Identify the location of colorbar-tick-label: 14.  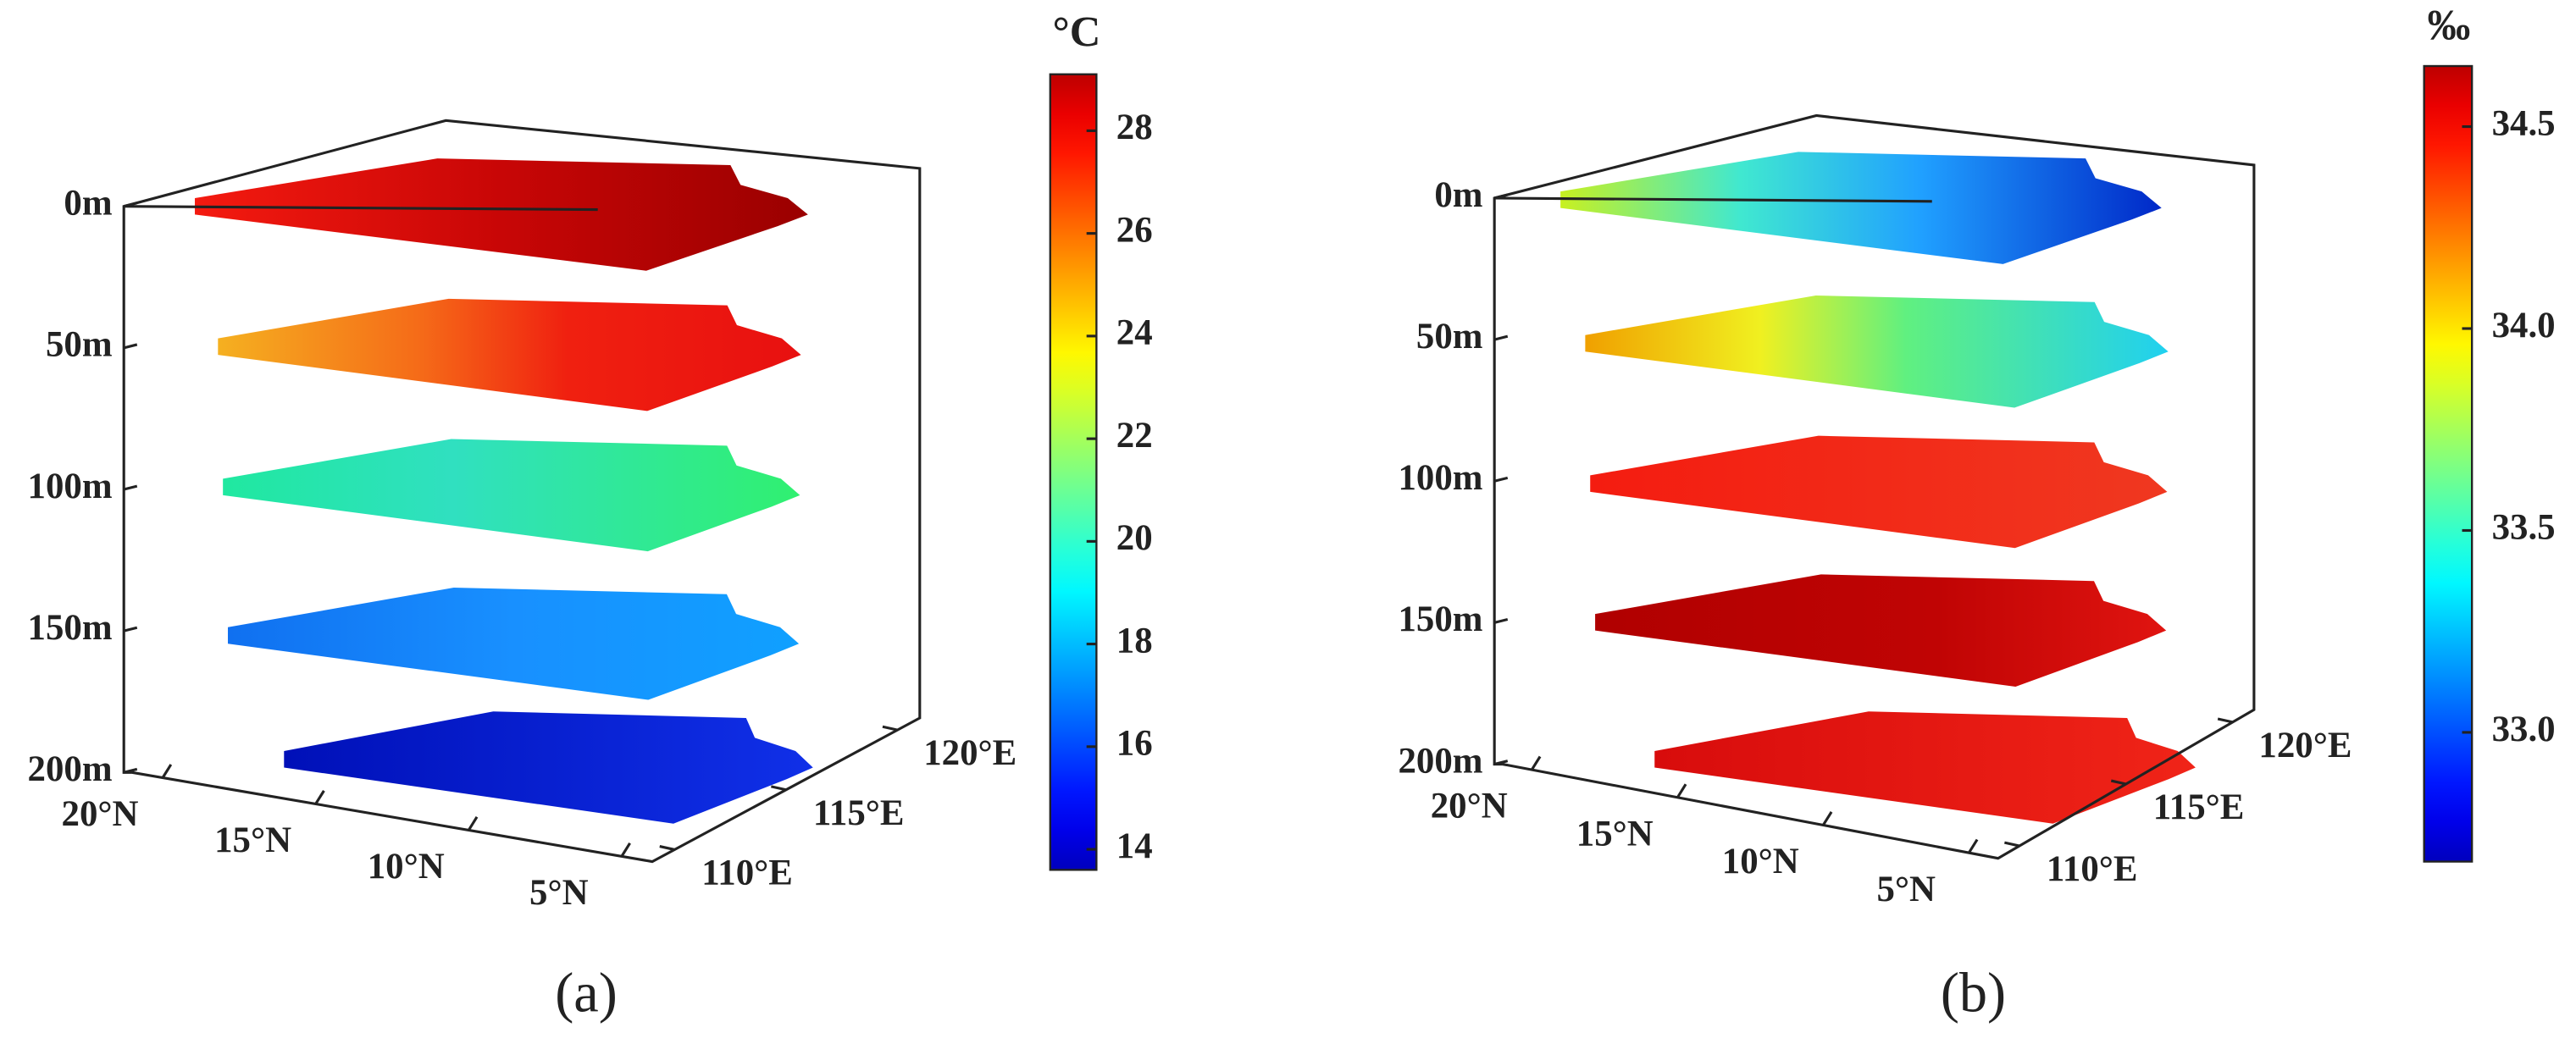
(1134, 846).